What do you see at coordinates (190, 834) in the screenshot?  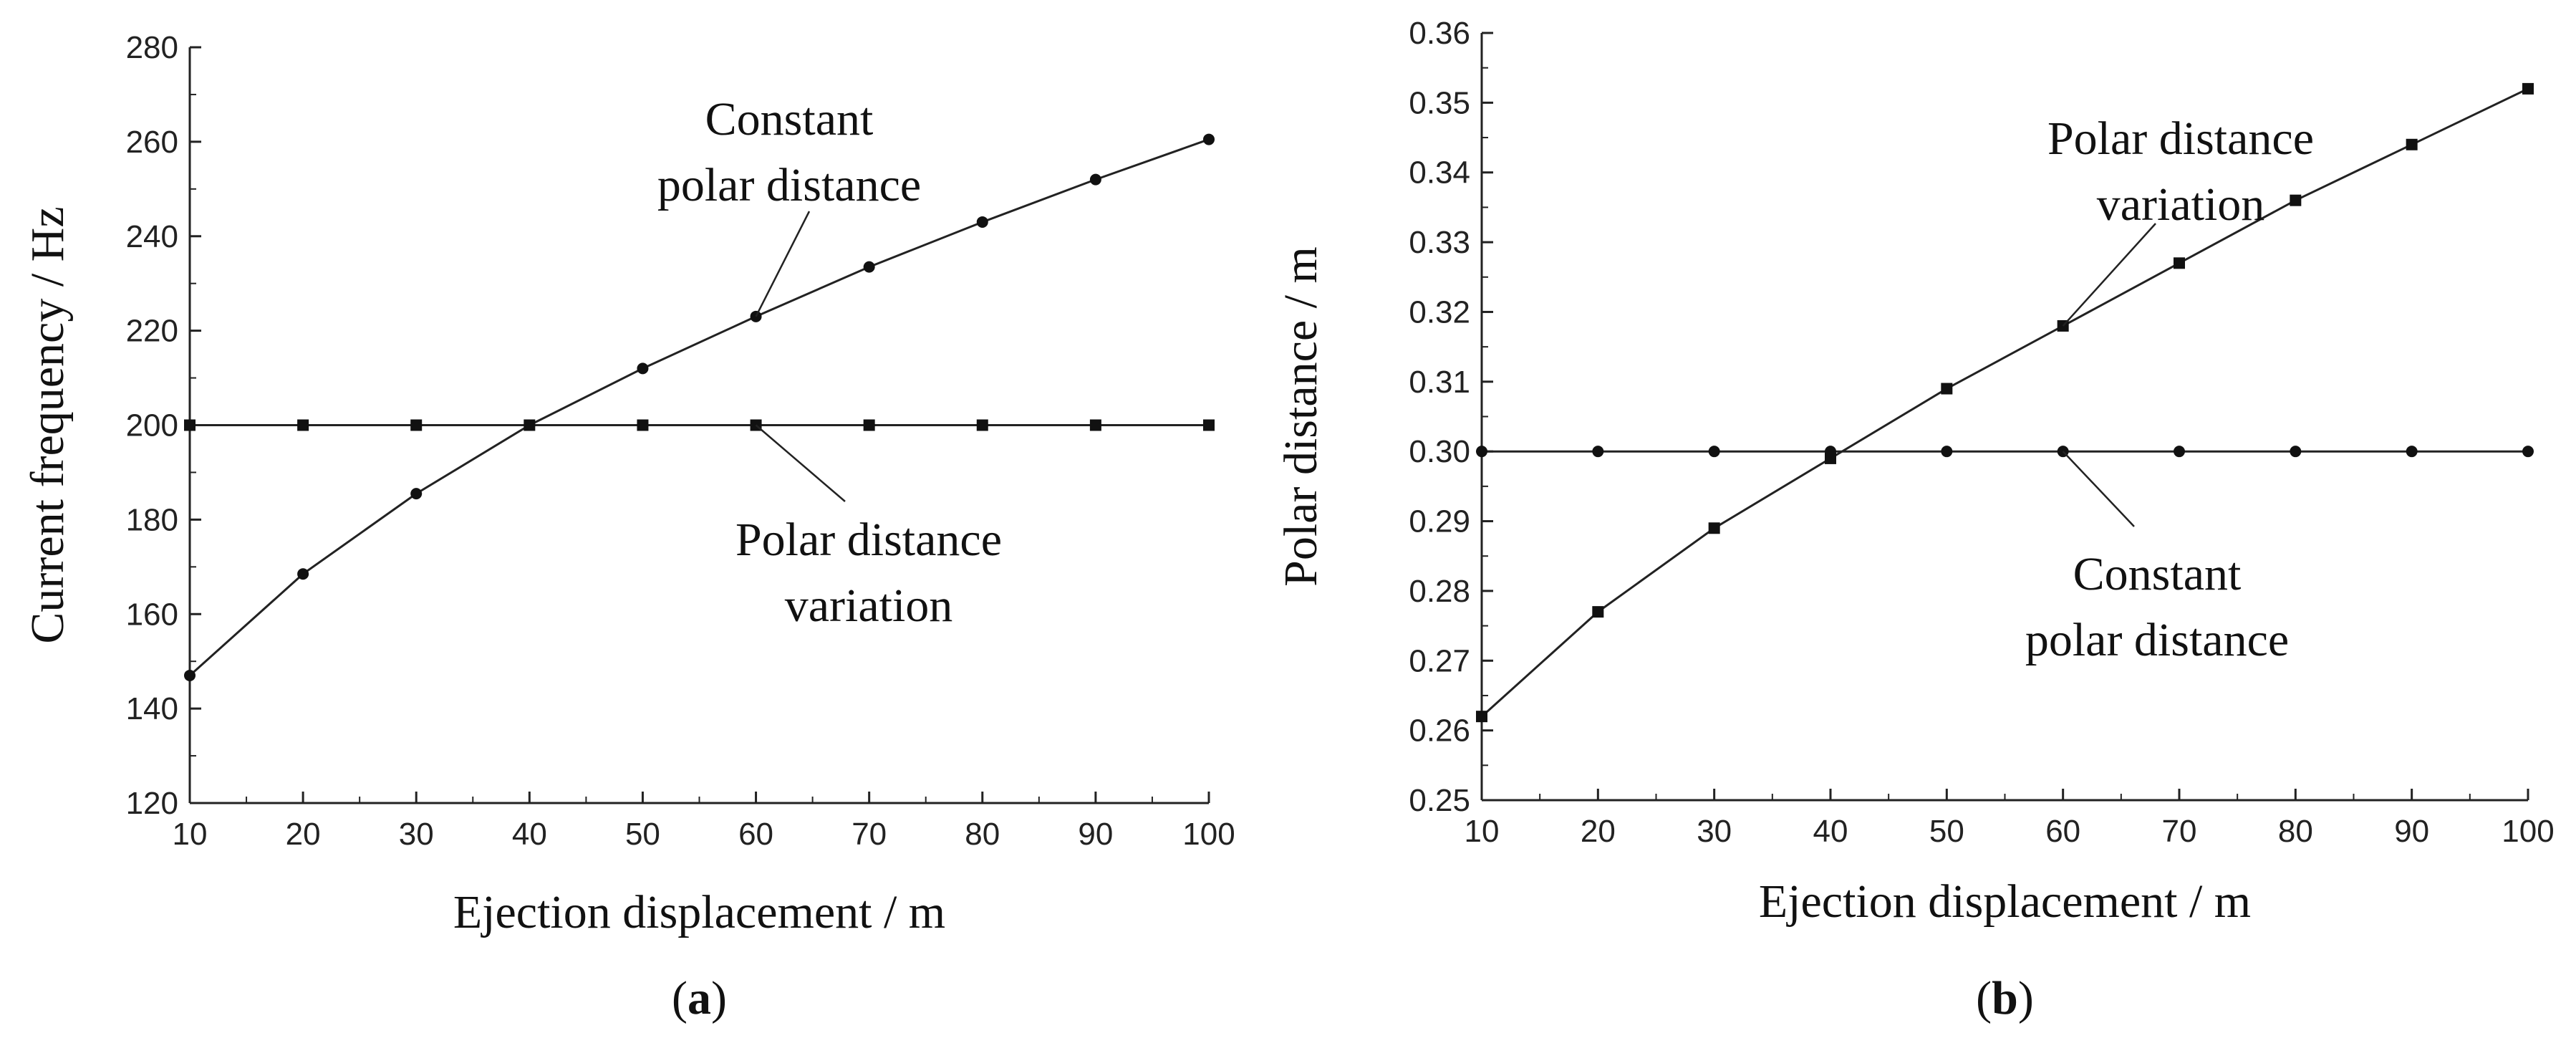 I see `chart-a-x-tick-label-10: 10` at bounding box center [190, 834].